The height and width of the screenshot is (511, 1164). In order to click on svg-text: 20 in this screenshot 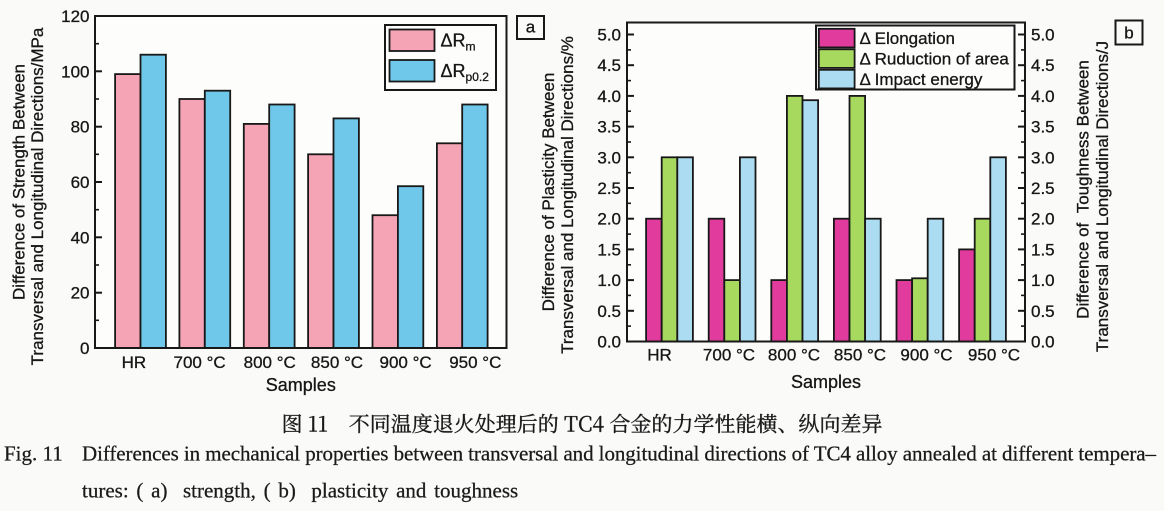, I will do `click(80, 293)`.